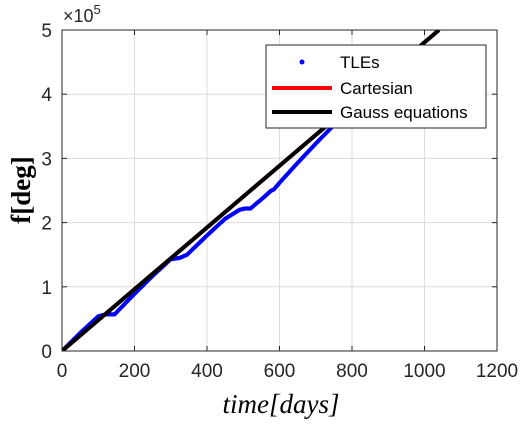  Describe the element at coordinates (82, 14) in the screenshot. I see `y-exponent-label: ×10⁵` at that location.